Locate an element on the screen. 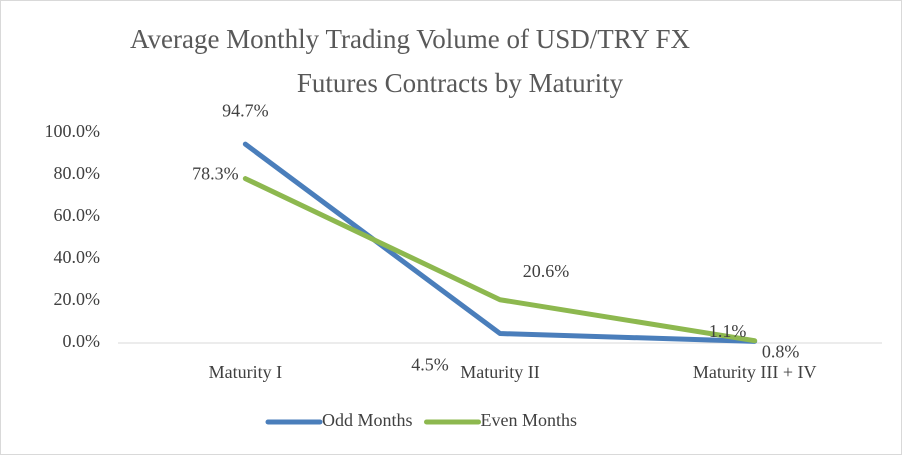 This screenshot has height=455, width=902. data-label: 94.7% is located at coordinates (245, 110).